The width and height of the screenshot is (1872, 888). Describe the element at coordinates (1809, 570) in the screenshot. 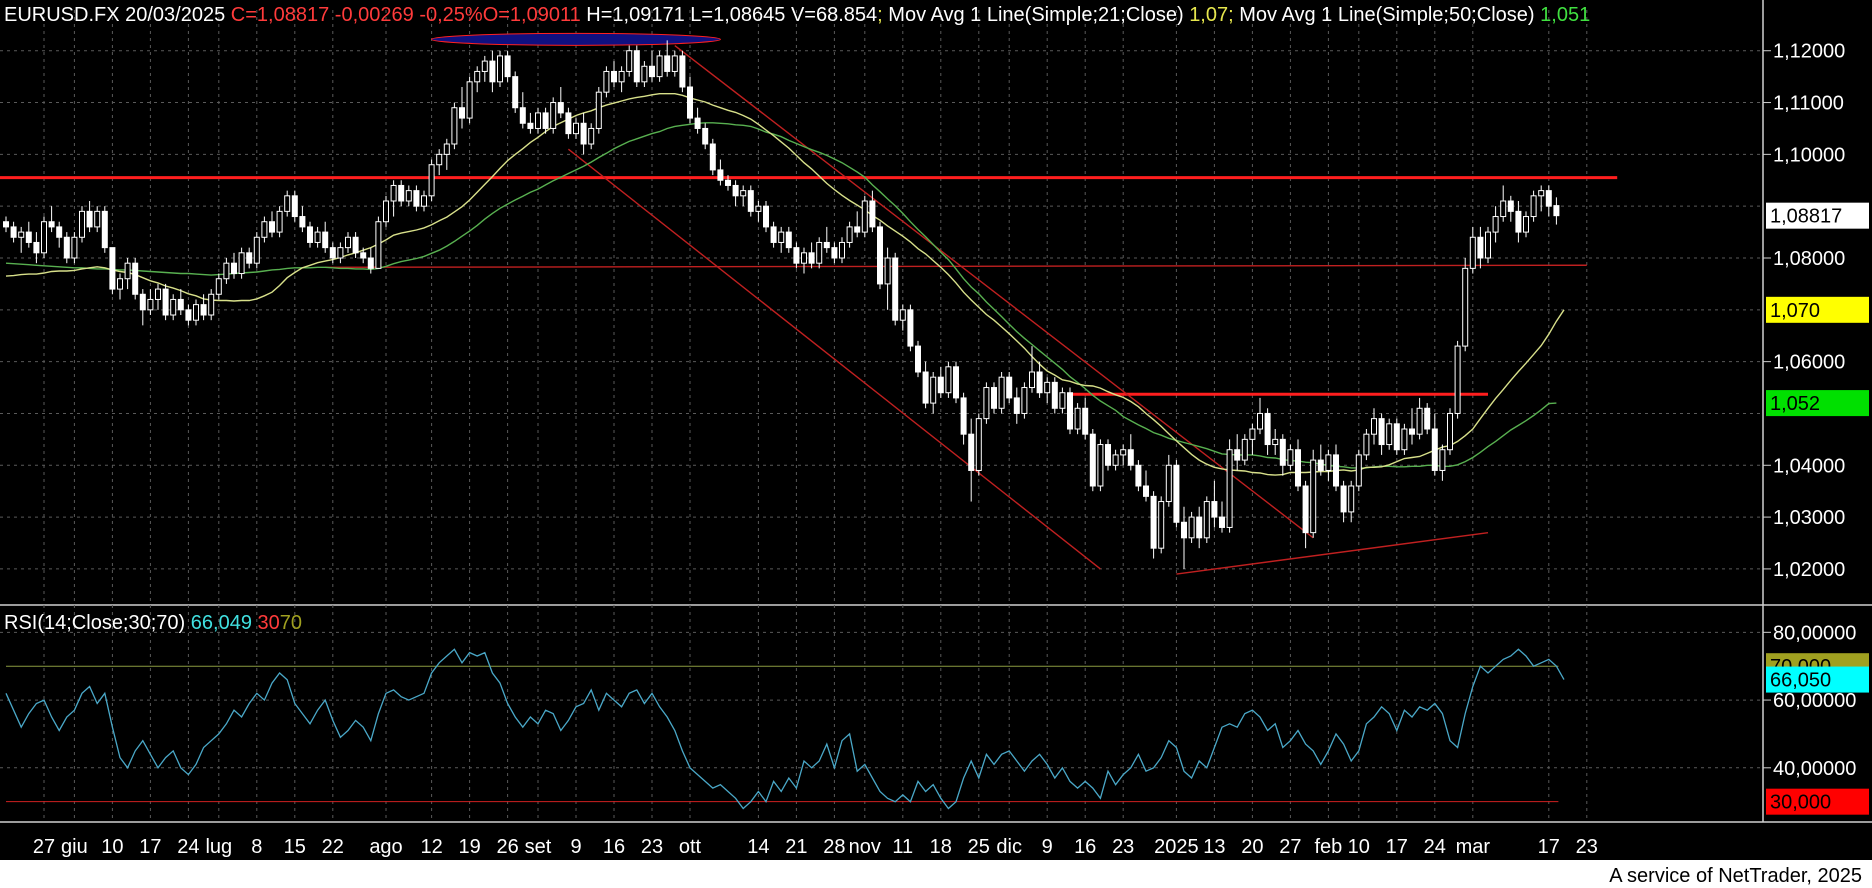

I see `price-tick-label: 1,02000` at that location.